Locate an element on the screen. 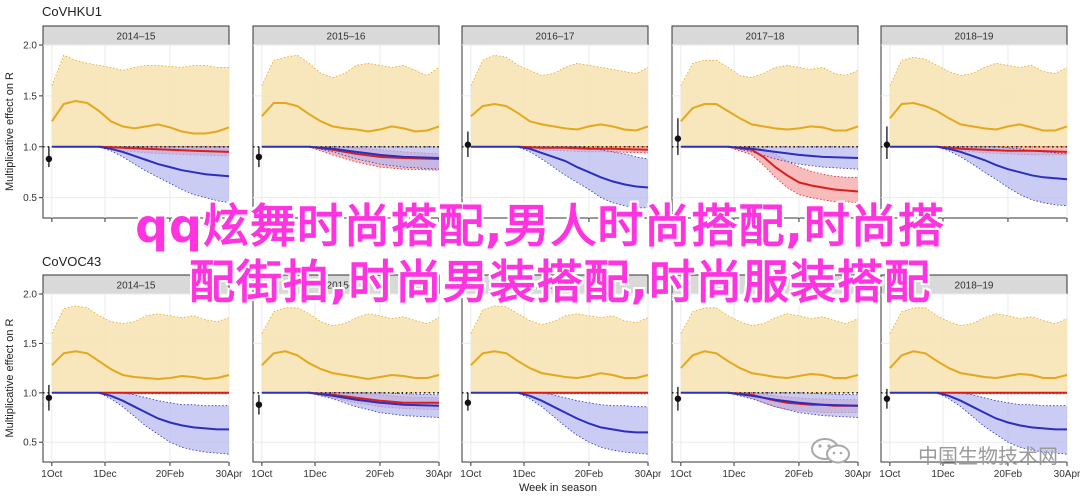 The width and height of the screenshot is (1080, 504). y-axis-label-1: Multiplicative effect on R is located at coordinates (10, 131).